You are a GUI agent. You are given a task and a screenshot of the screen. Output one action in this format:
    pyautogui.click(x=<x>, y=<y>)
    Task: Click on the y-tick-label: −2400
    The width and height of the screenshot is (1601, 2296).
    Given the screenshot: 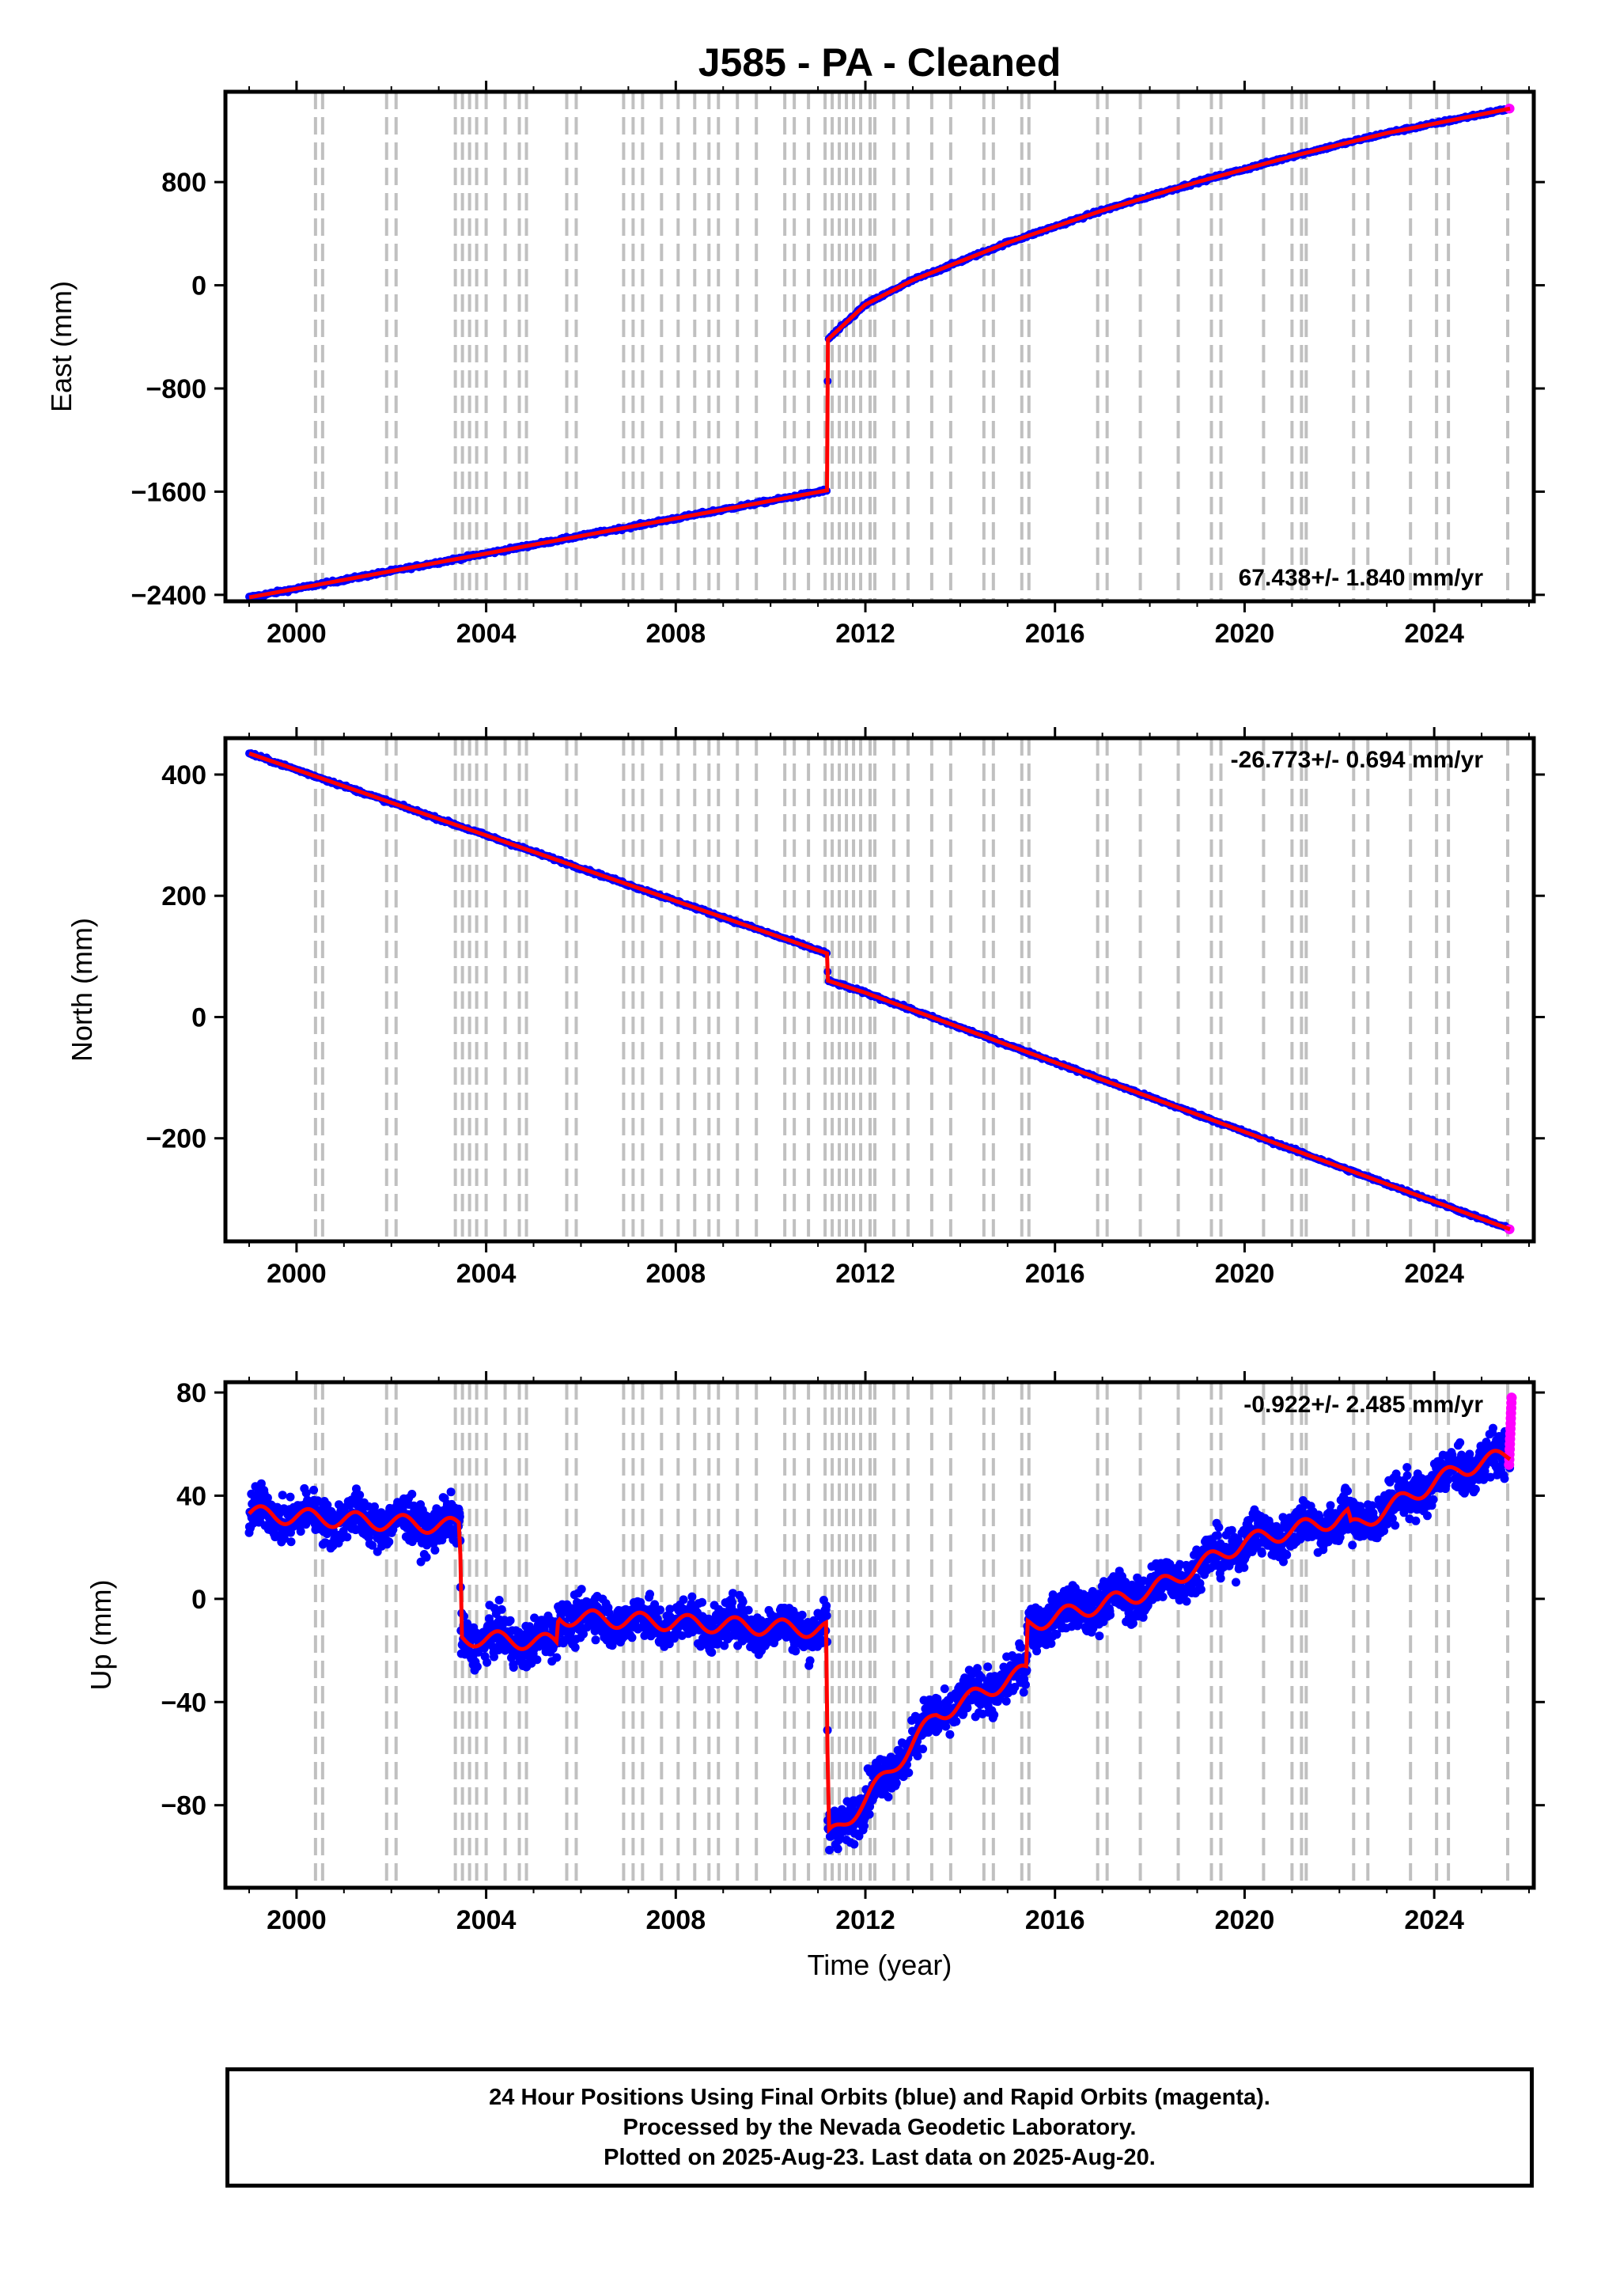 What is the action you would take?
    pyautogui.click(x=169, y=596)
    